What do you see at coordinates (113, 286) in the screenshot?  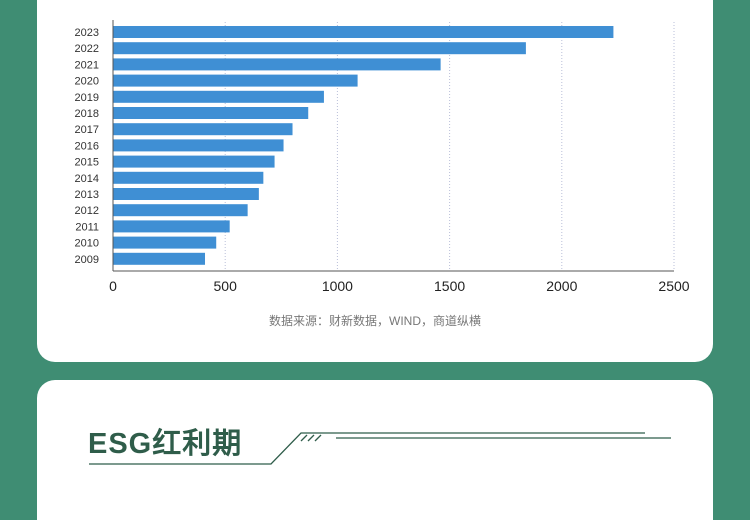 I see `x-tick-label: 0` at bounding box center [113, 286].